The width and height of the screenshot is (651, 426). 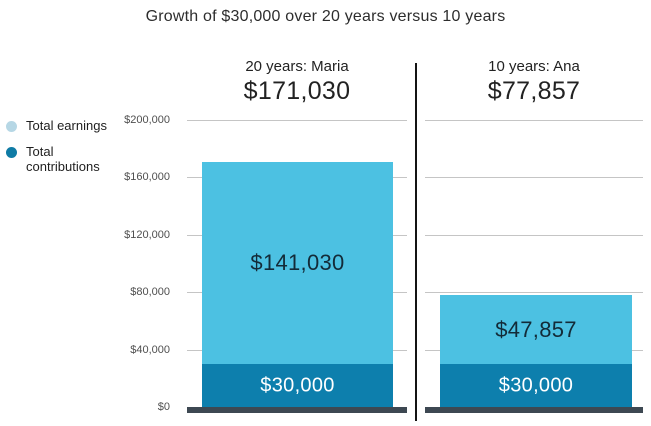 What do you see at coordinates (163, 407) in the screenshot?
I see `y-axis-tick-label: $0` at bounding box center [163, 407].